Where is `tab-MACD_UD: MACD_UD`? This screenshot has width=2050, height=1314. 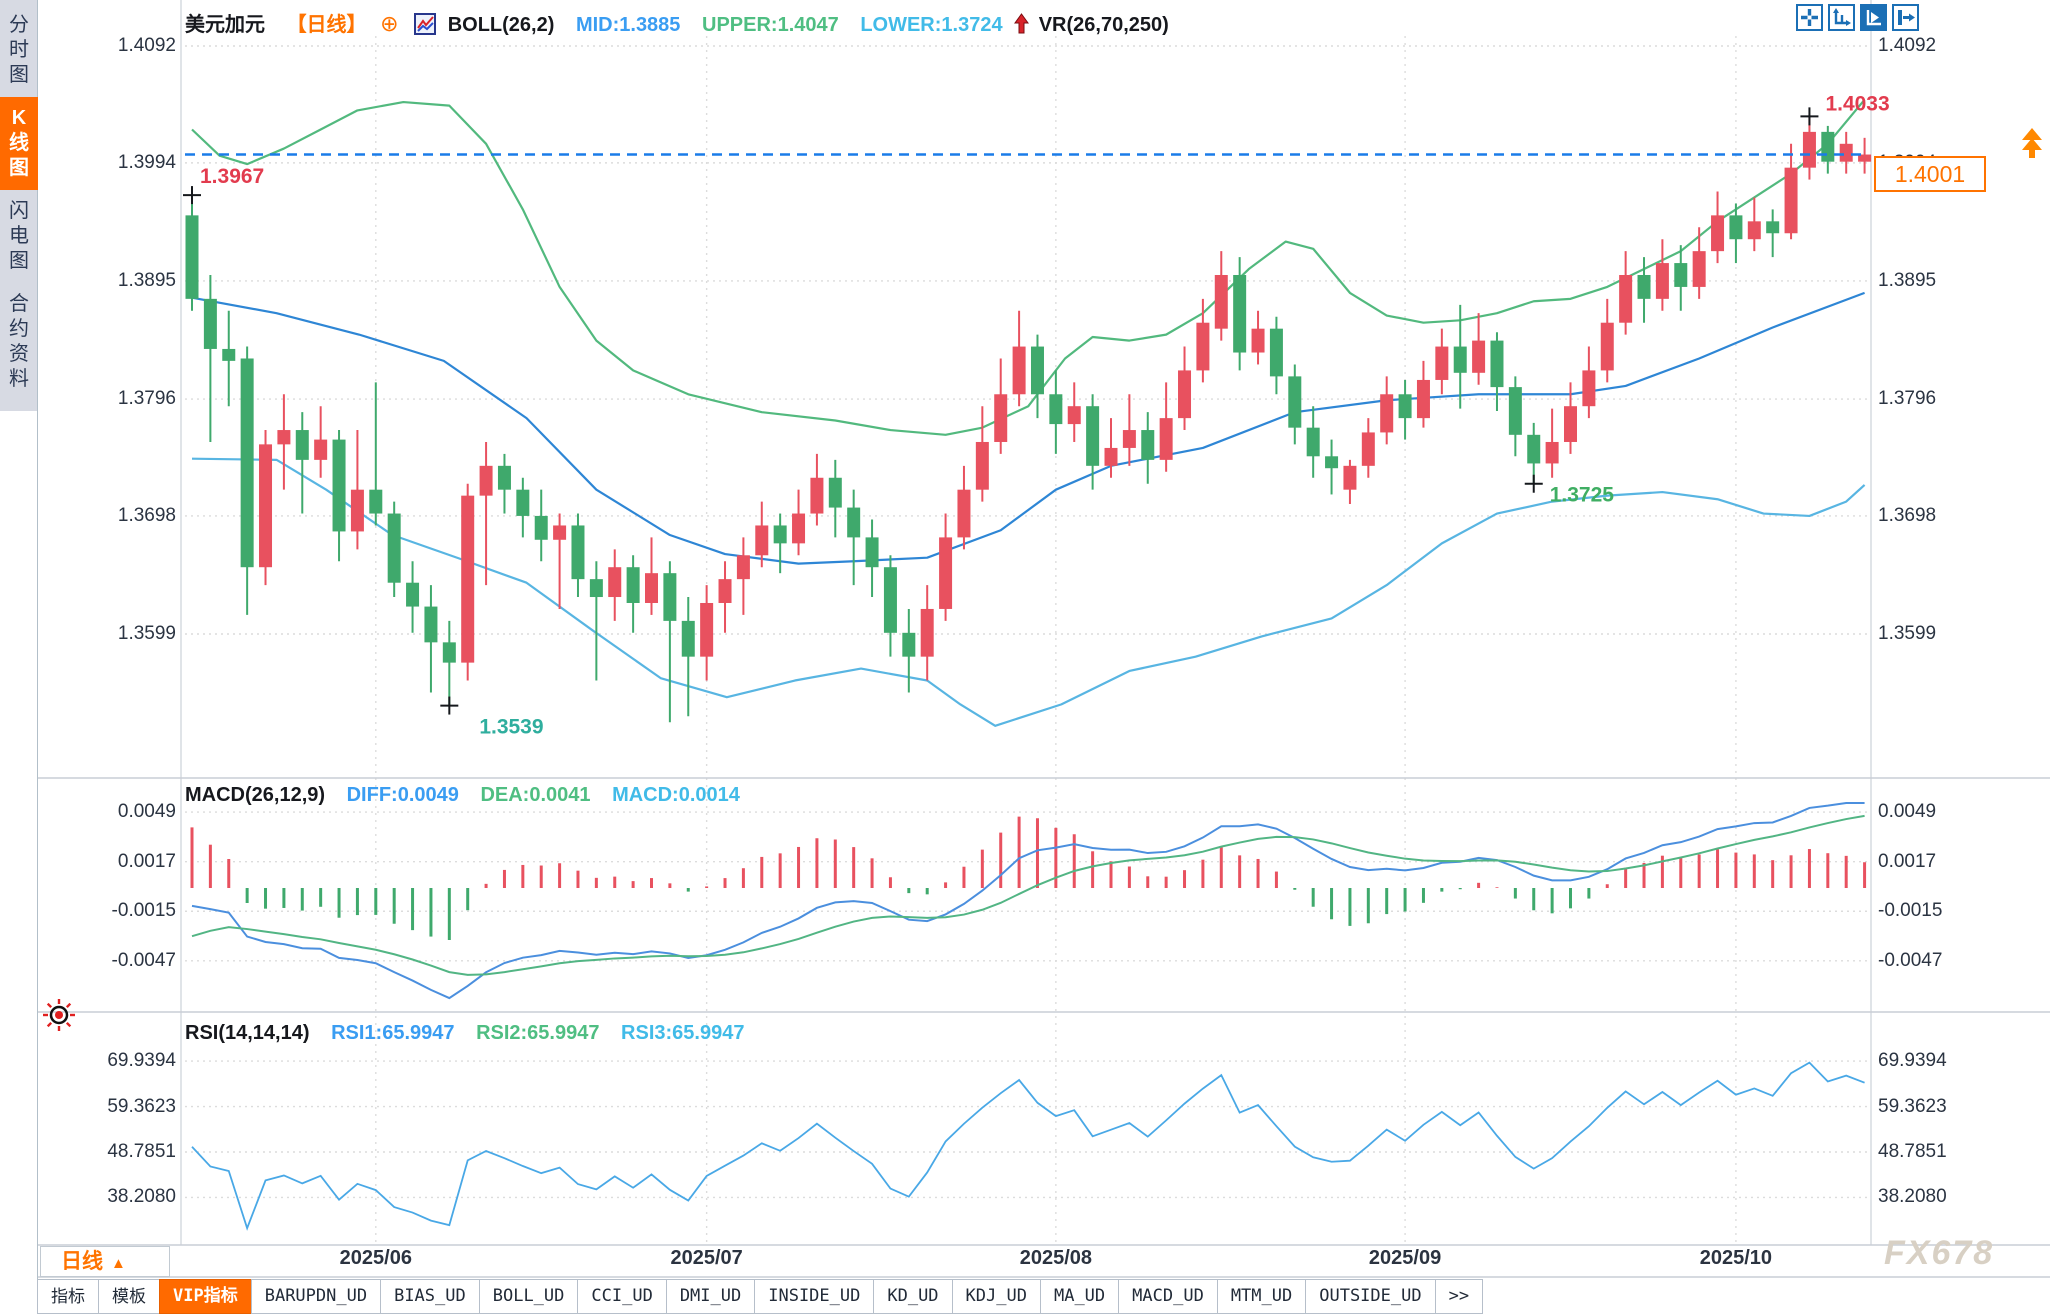
tab-MACD_UD: MACD_UD is located at coordinates (1168, 1296).